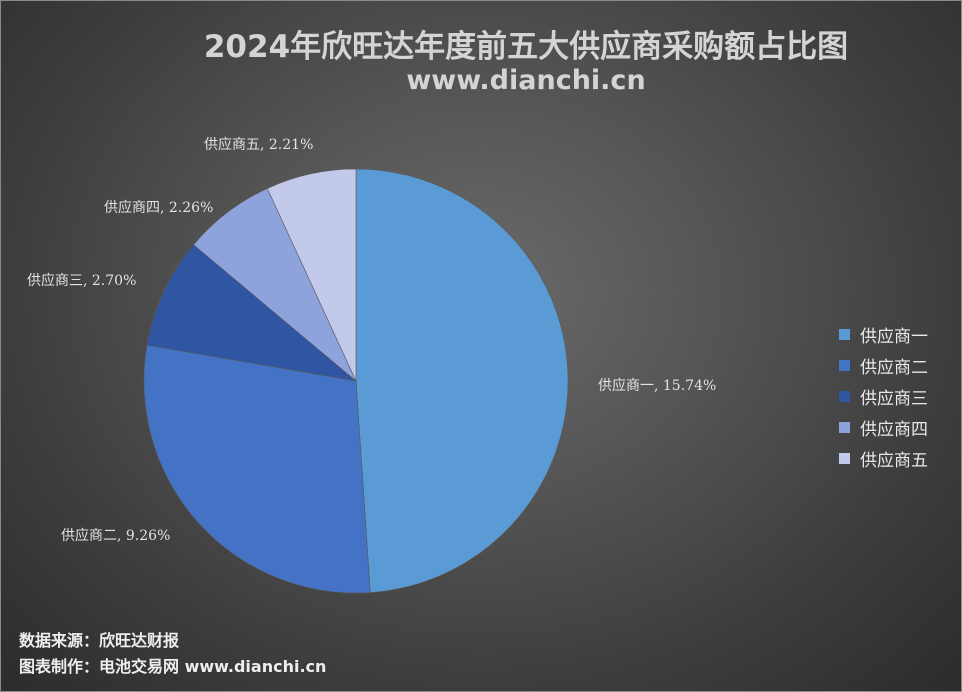 The width and height of the screenshot is (962, 692). I want to click on legend-item-supplier-3: 供应商三, so click(883, 396).